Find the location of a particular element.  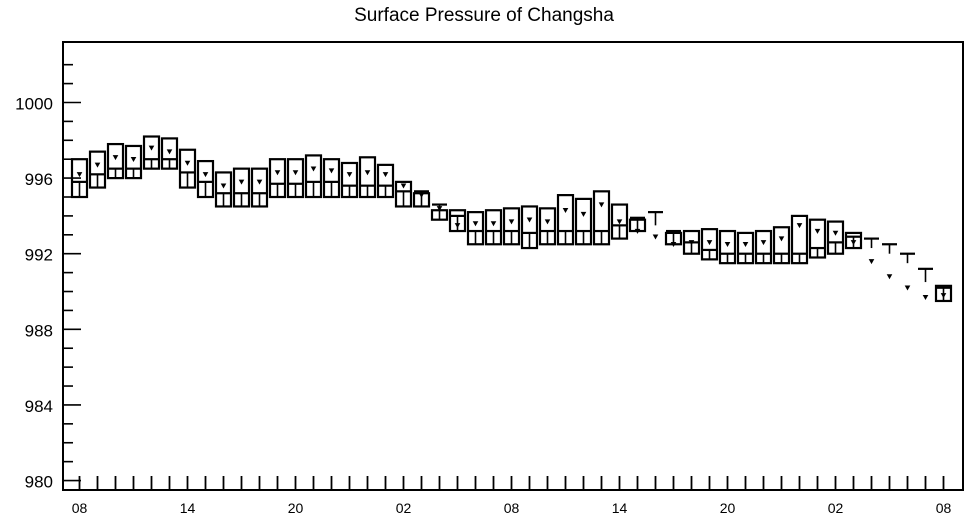

y-tick-label: 992 is located at coordinates (39, 255).